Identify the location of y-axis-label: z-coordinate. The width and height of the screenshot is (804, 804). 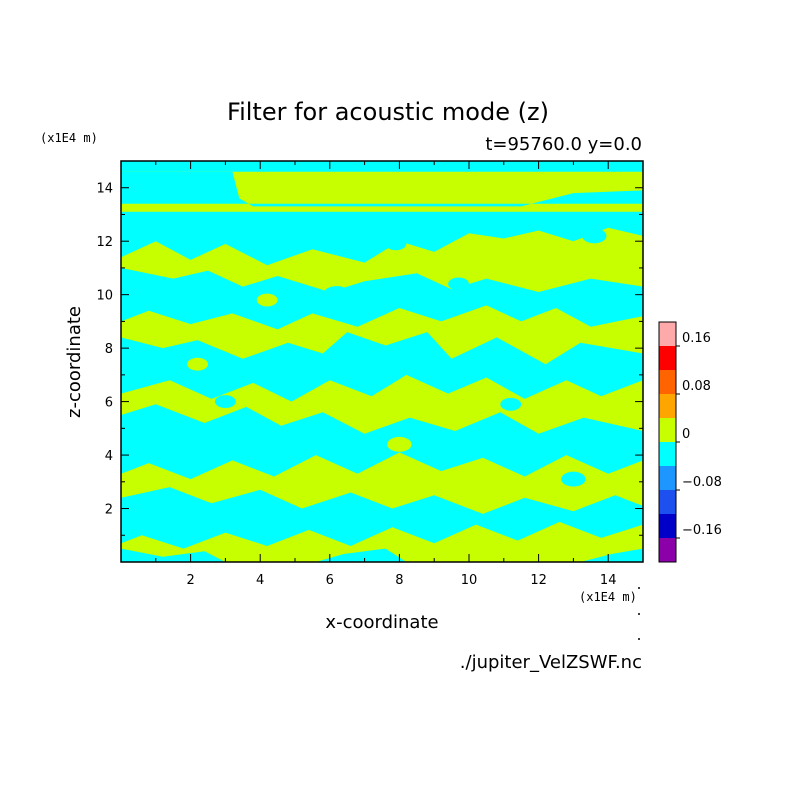
(74, 362).